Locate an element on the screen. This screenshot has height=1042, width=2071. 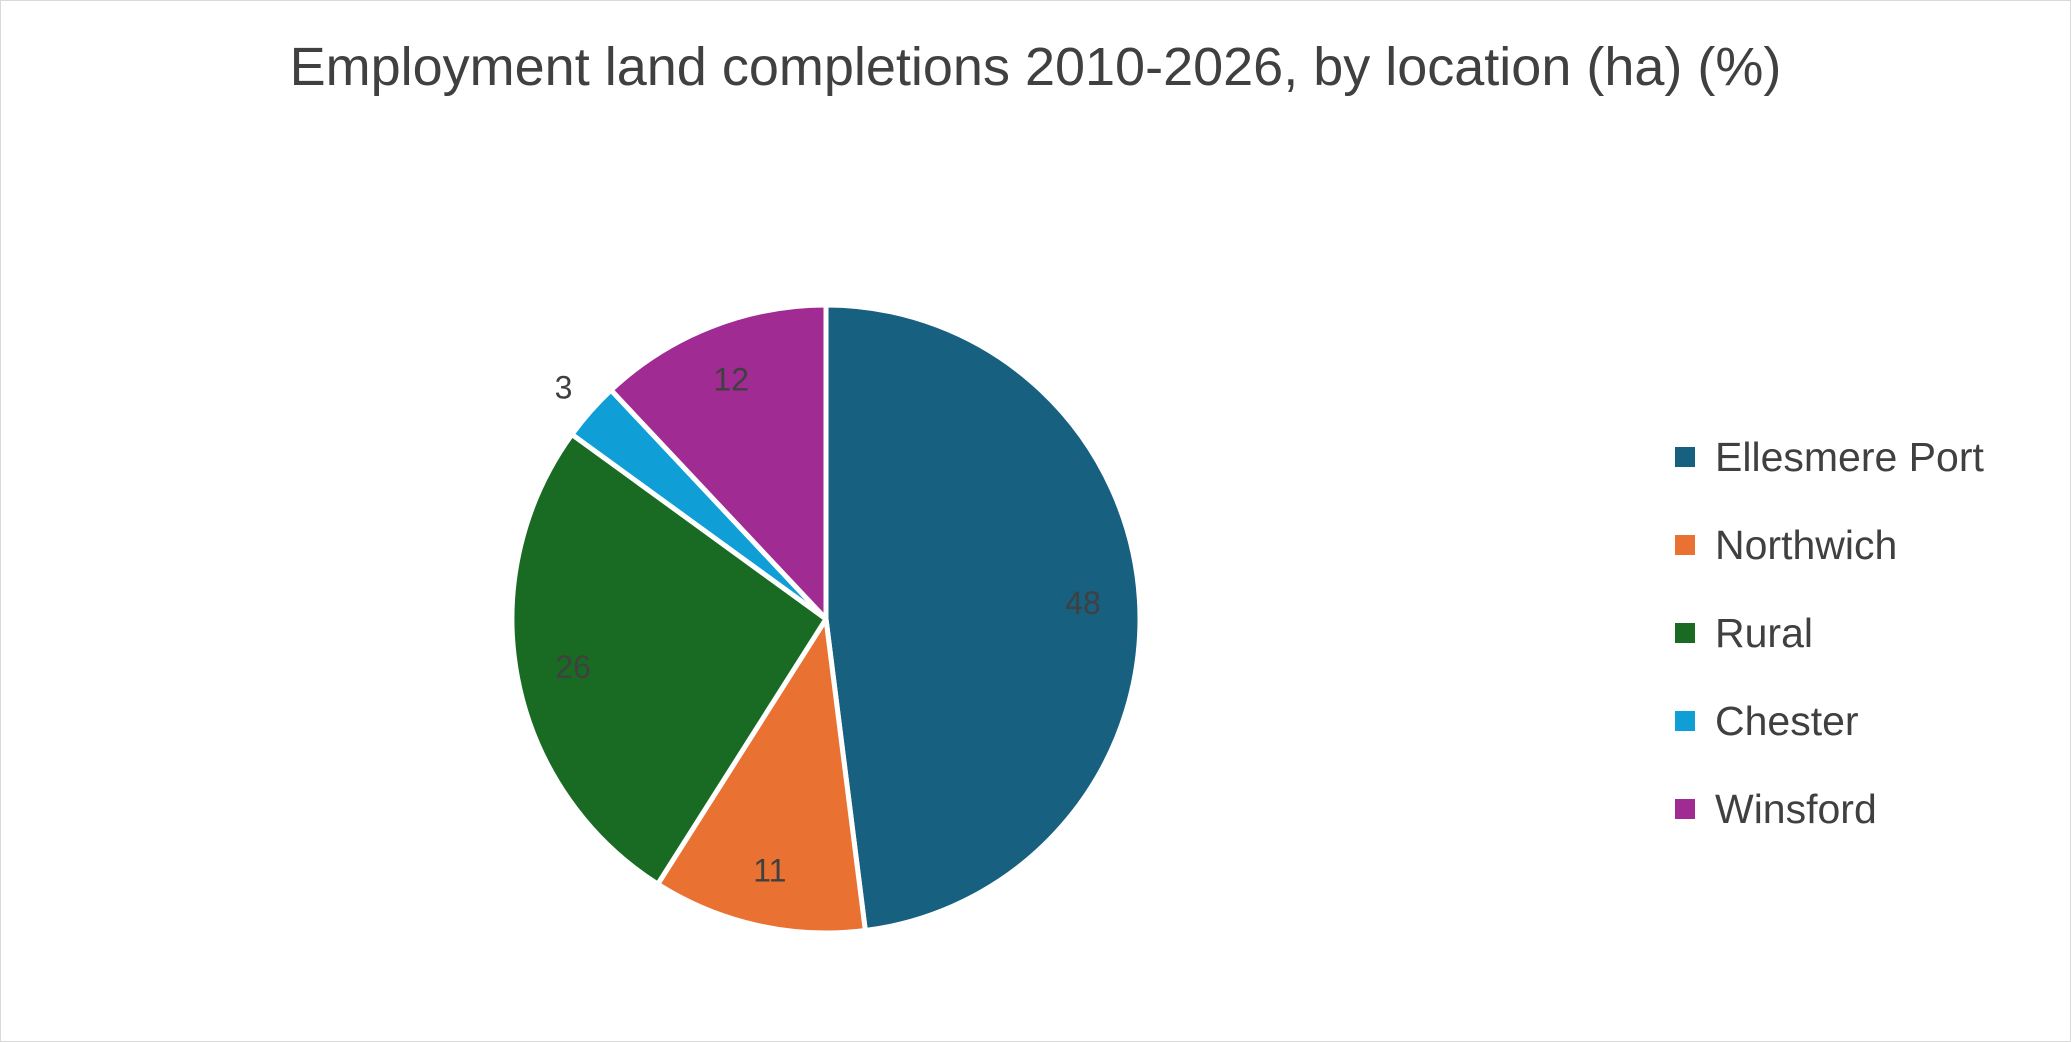
data-label-chester: 3 is located at coordinates (564, 388).